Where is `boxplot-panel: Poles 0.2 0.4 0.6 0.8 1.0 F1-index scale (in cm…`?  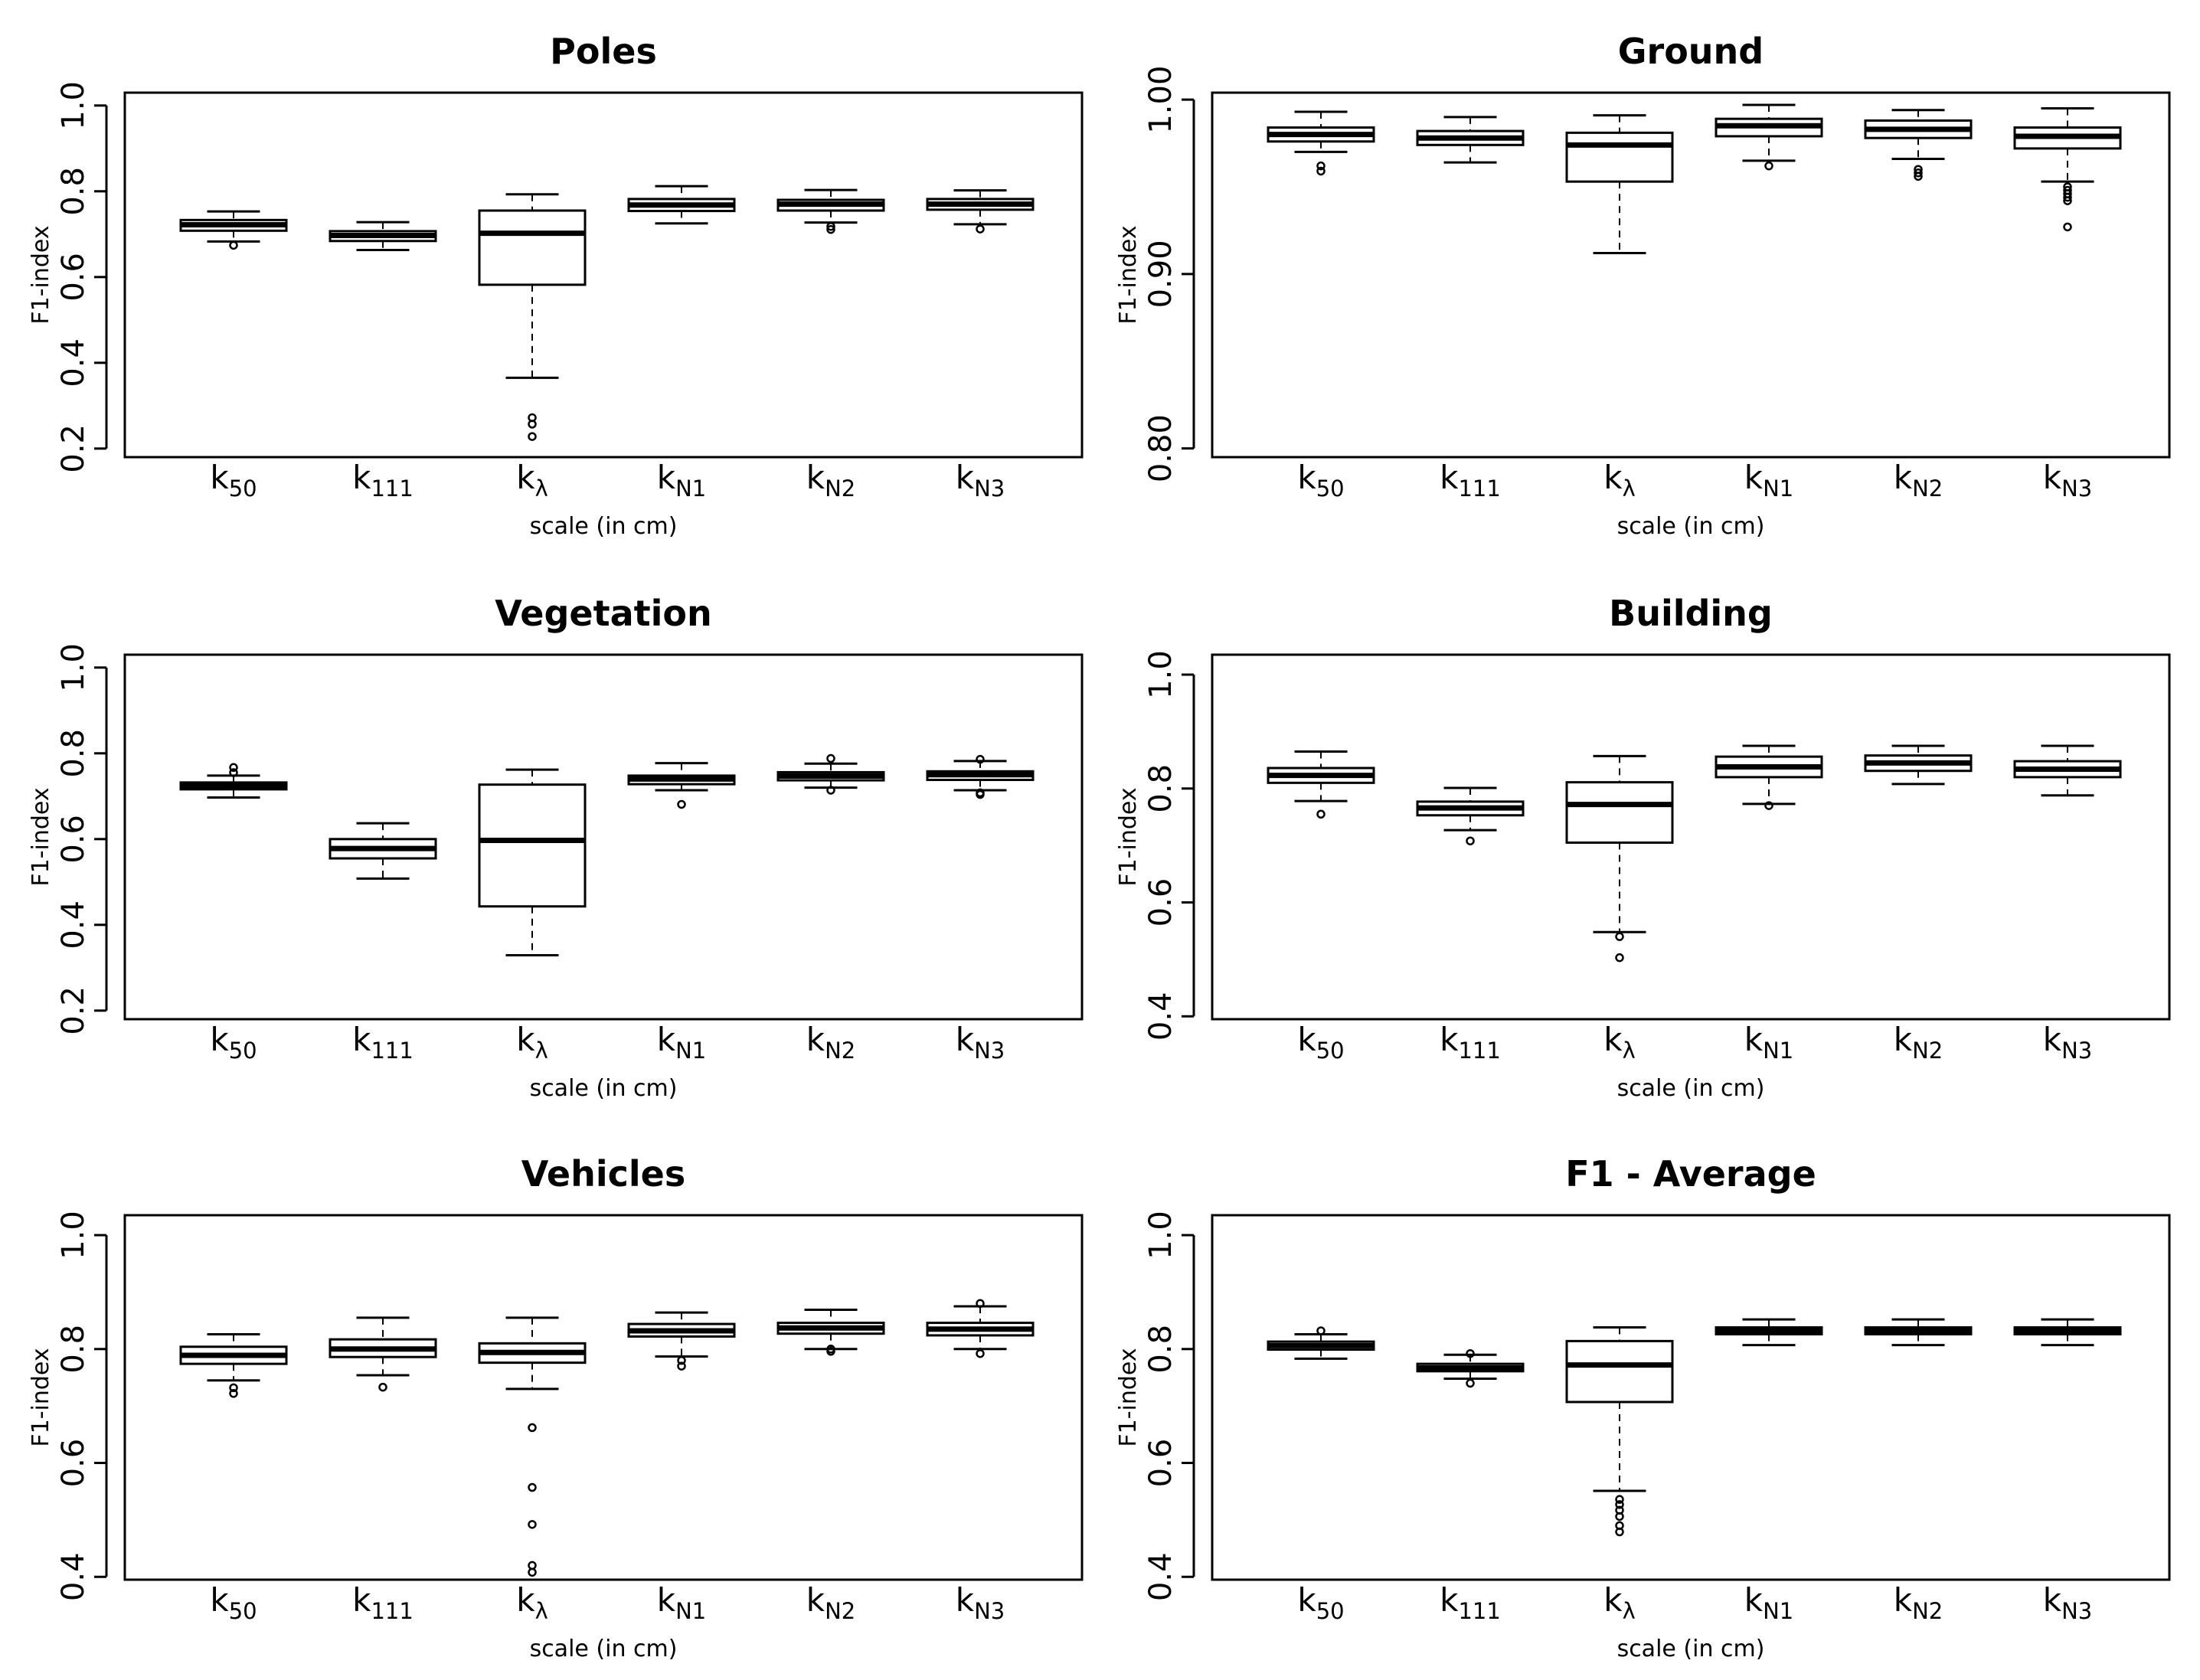 boxplot-panel: Poles 0.2 0.4 0.6 0.8 1.0 F1-index scale (in cm… is located at coordinates (556, 285).